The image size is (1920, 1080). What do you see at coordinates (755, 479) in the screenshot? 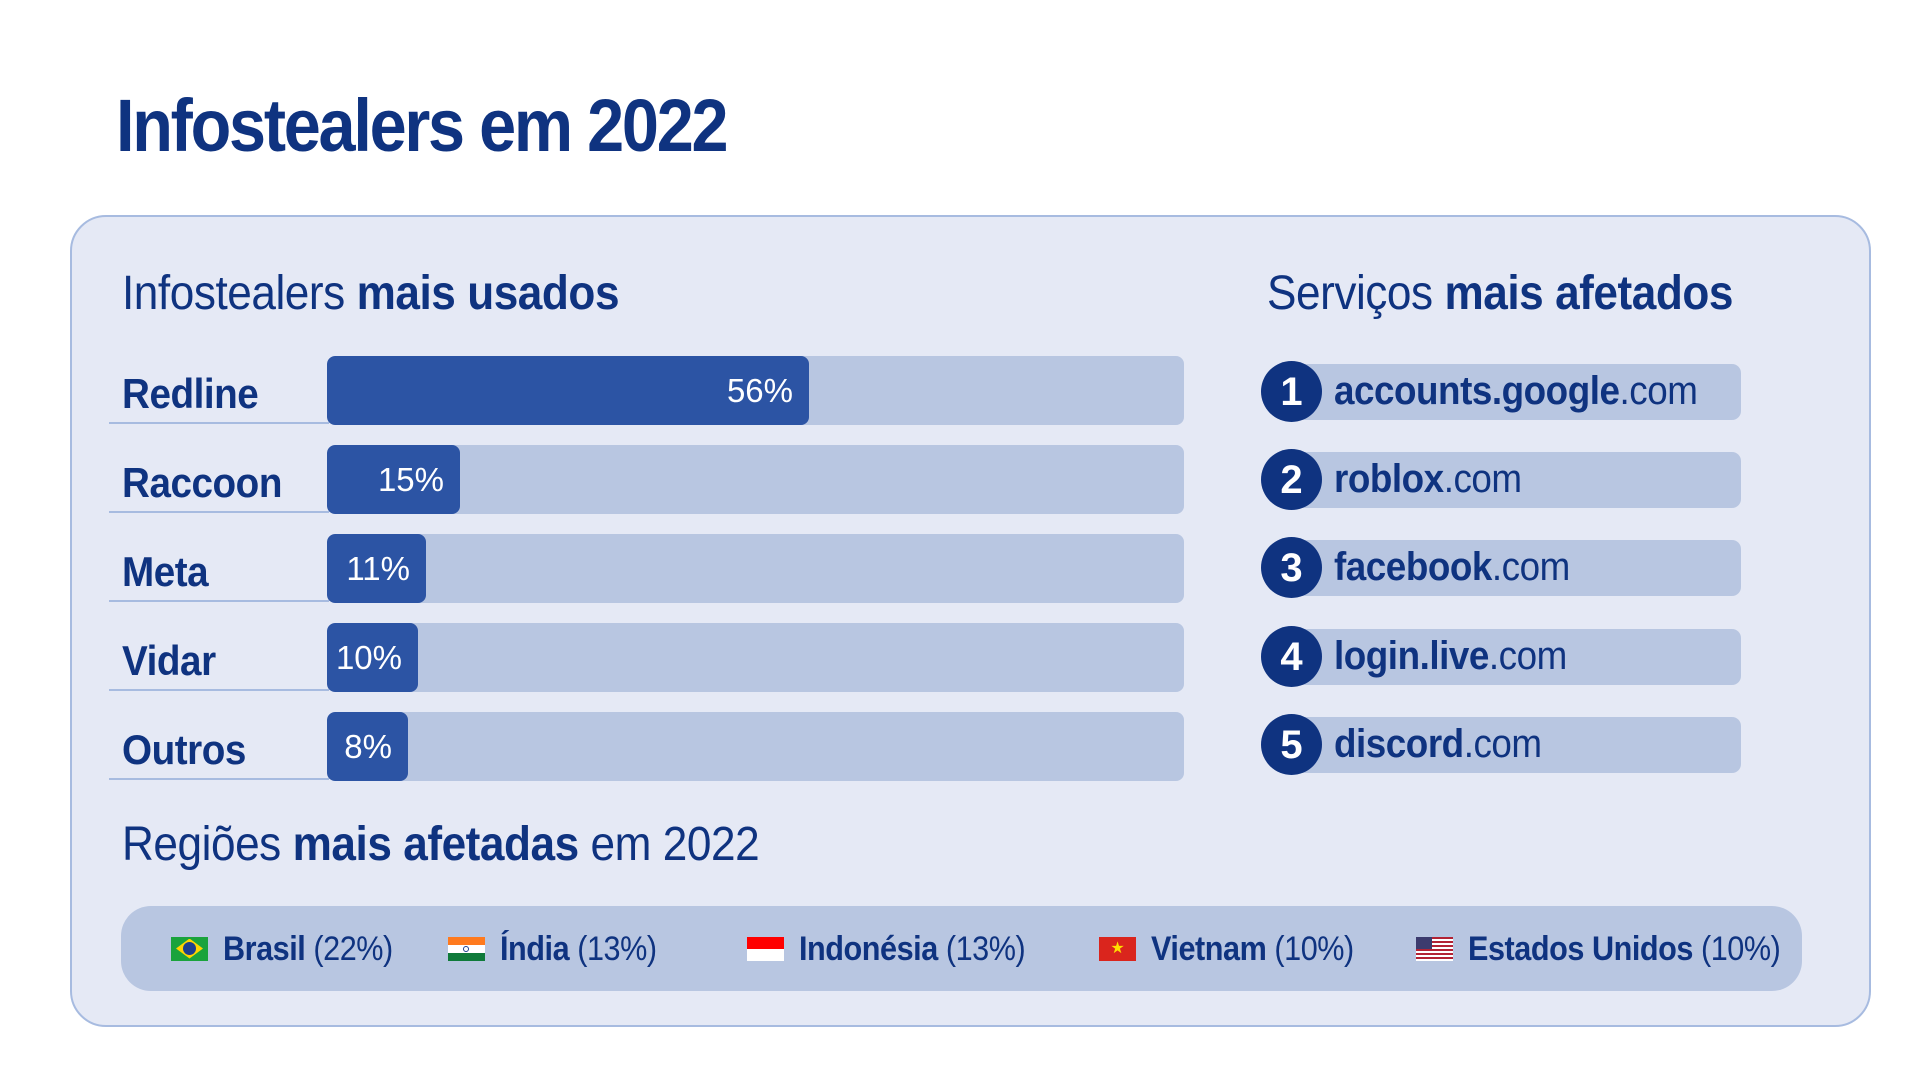
I see `bar-track: 15%` at bounding box center [755, 479].